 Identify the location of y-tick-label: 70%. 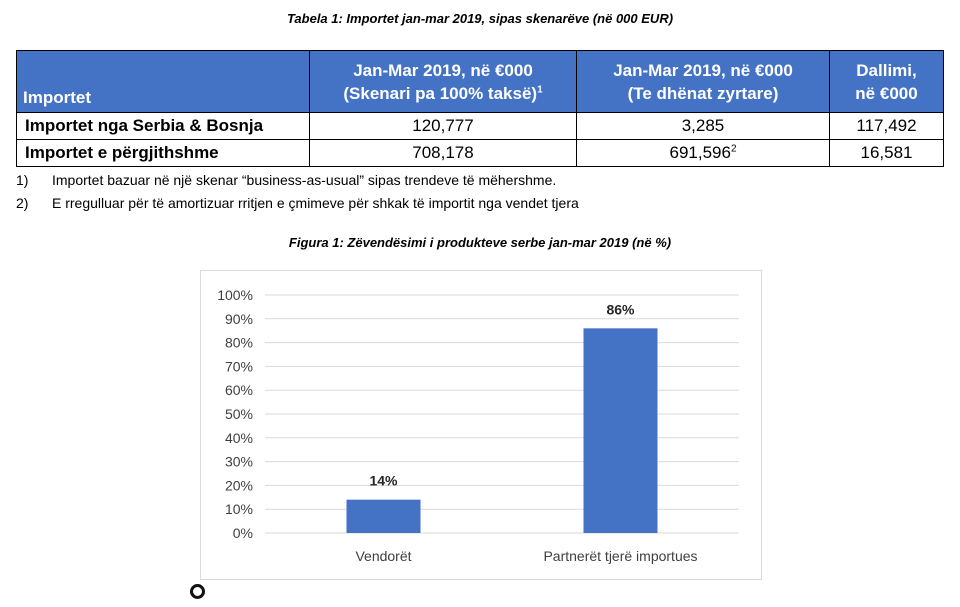
(239, 366).